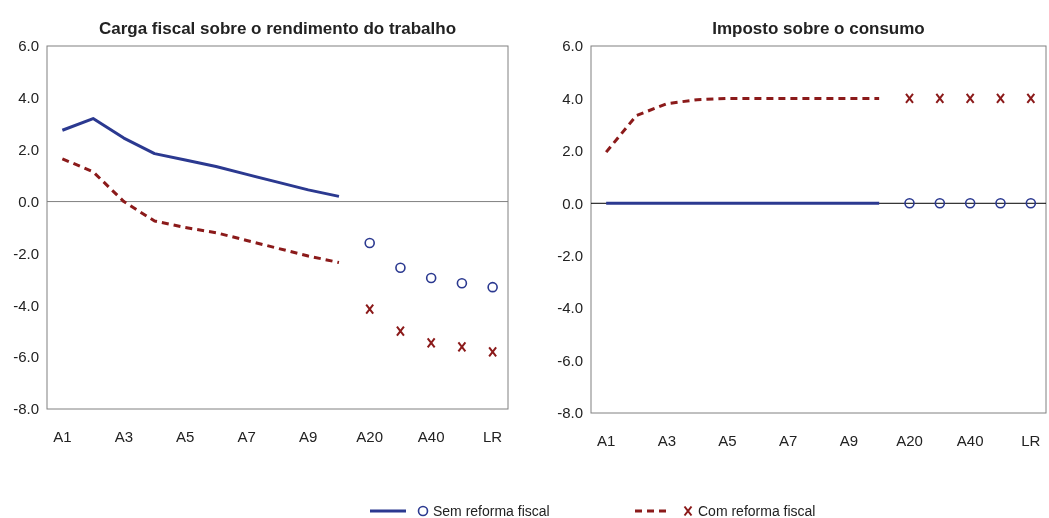 The width and height of the screenshot is (1049, 518). I want to click on legend-label: Com reforma fiscal, so click(757, 510).